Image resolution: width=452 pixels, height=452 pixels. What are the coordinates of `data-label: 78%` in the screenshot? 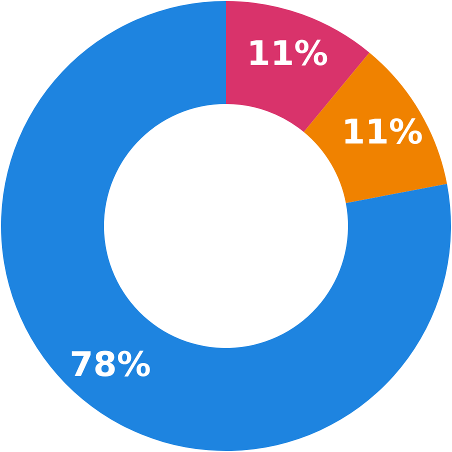 It's located at (111, 364).